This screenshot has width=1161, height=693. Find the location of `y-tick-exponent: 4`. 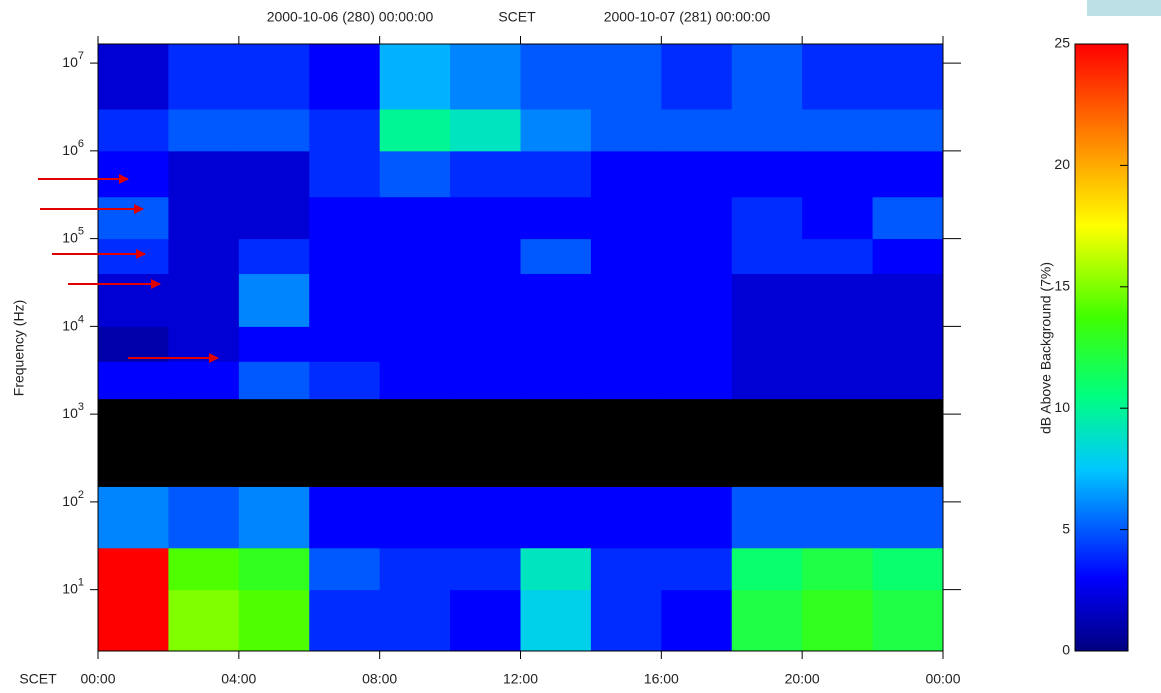

y-tick-exponent: 4 is located at coordinates (81, 319).